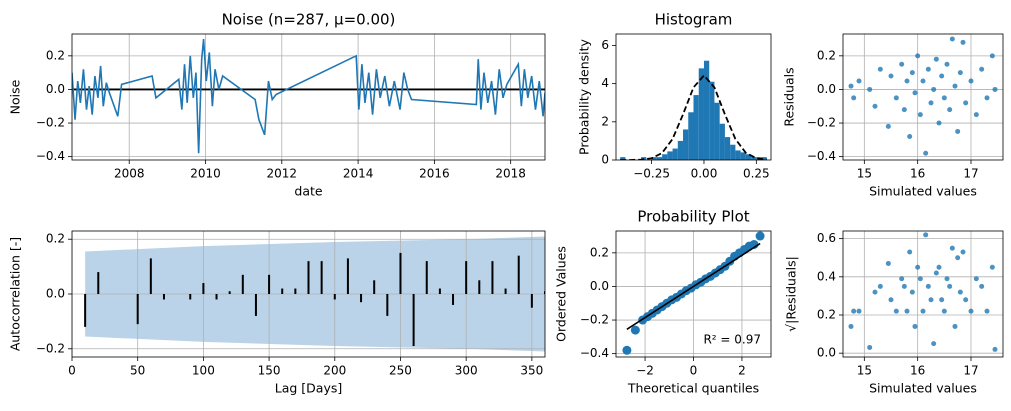 This screenshot has height=411, width=1011. Describe the element at coordinates (645, 371) in the screenshot. I see `x-tick-label: −2` at that location.